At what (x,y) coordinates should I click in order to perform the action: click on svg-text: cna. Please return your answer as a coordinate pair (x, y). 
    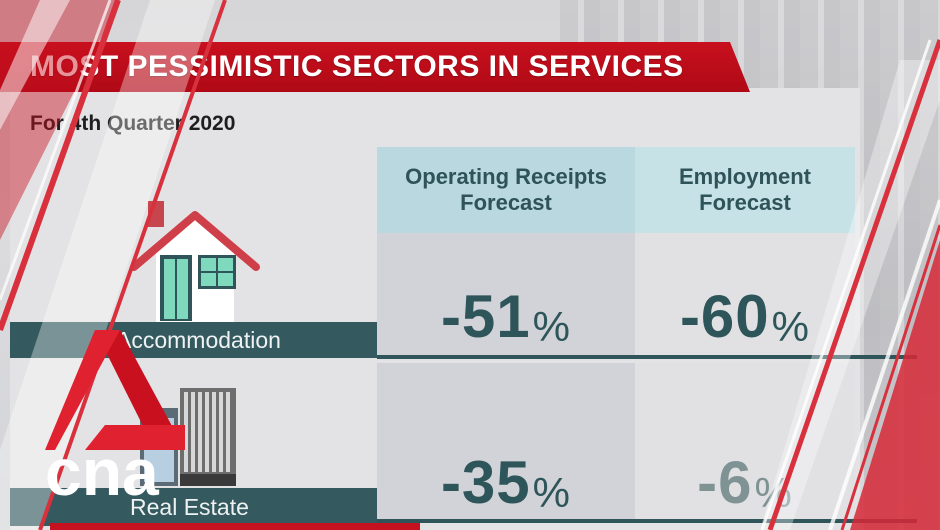
    Looking at the image, I should click on (102, 467).